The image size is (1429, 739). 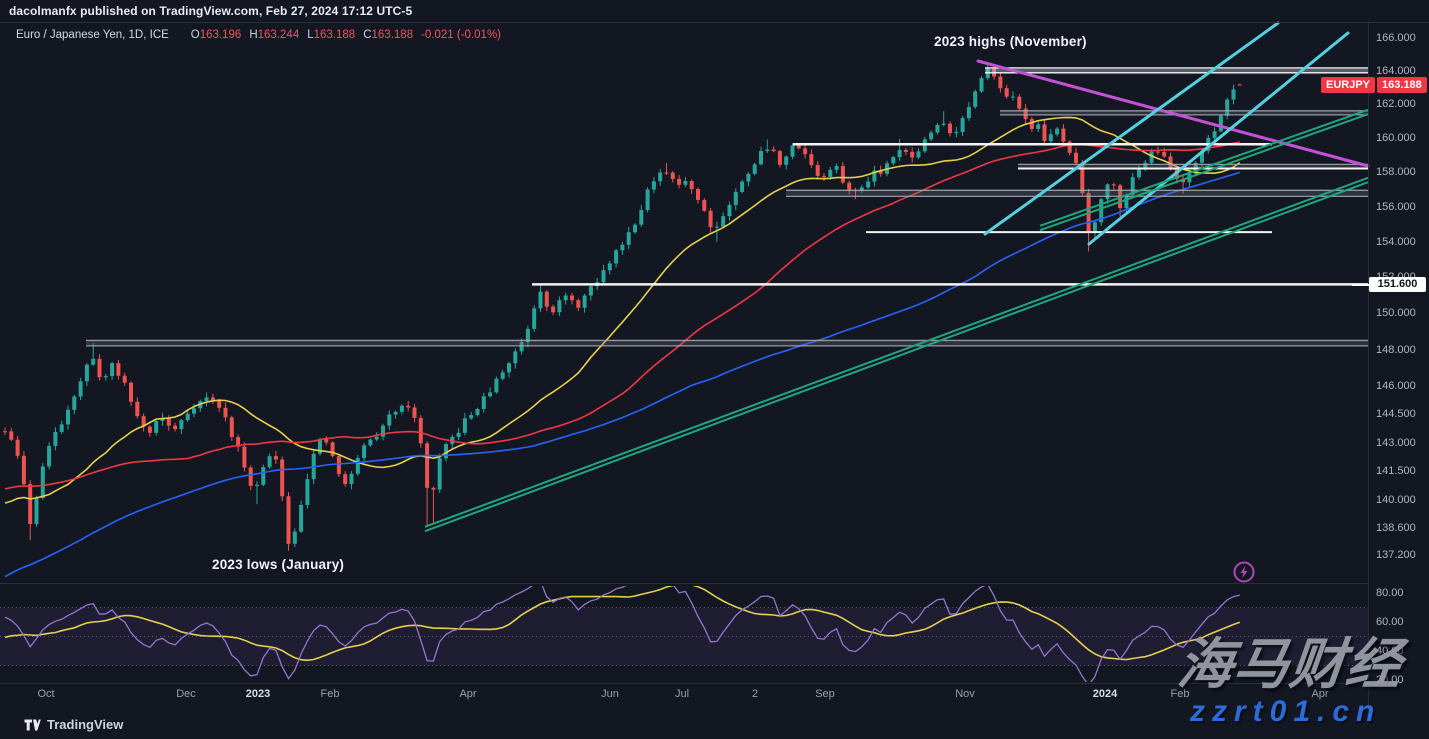 What do you see at coordinates (684, 583) in the screenshot?
I see `pane-separator` at bounding box center [684, 583].